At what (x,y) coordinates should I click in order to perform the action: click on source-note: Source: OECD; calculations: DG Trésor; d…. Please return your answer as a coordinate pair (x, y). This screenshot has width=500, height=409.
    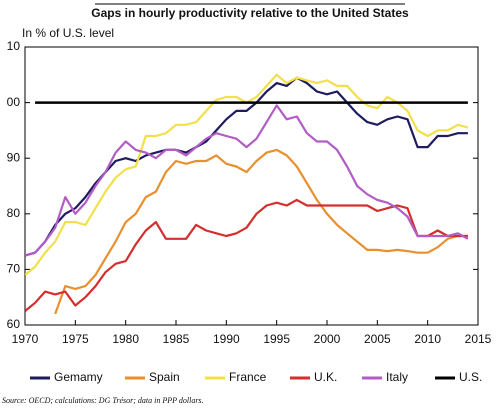
    Looking at the image, I should click on (103, 400).